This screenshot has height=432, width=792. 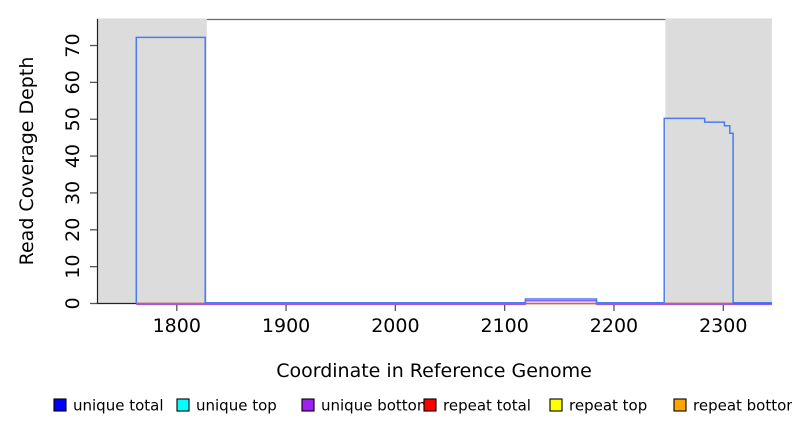 I want to click on legend-item-repeat-bottom: repeat bottom, so click(x=732, y=406).